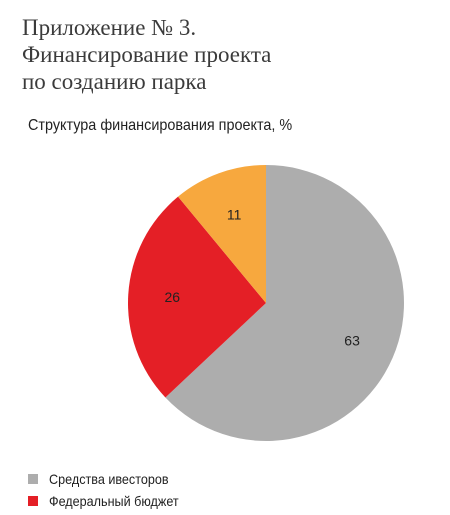  Describe the element at coordinates (234, 215) in the screenshot. I see `pie-label-other: 11` at that location.